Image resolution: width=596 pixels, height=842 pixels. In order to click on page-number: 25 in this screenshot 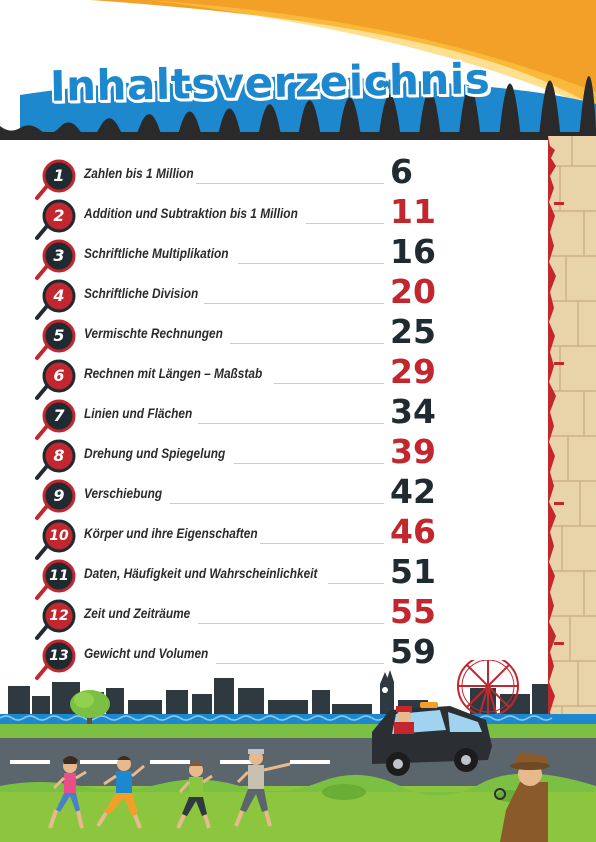, I will do `click(413, 331)`.